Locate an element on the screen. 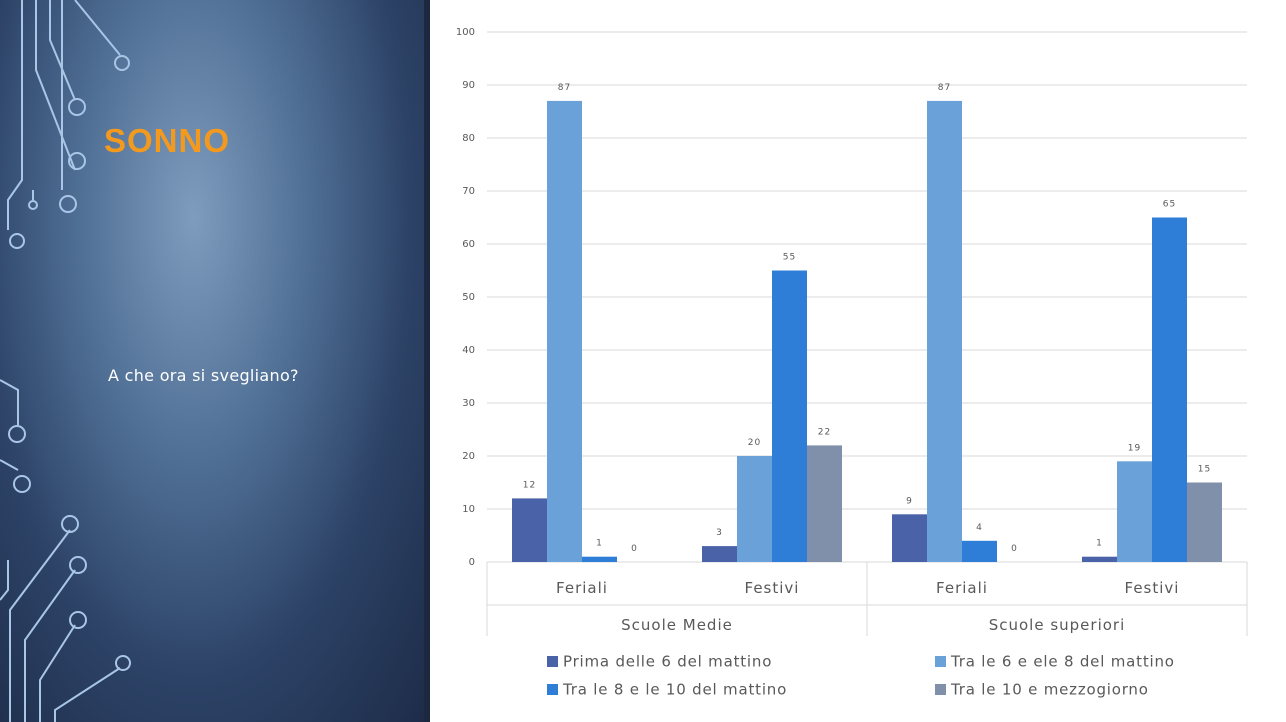  y-tick-label: 50 is located at coordinates (468, 297).